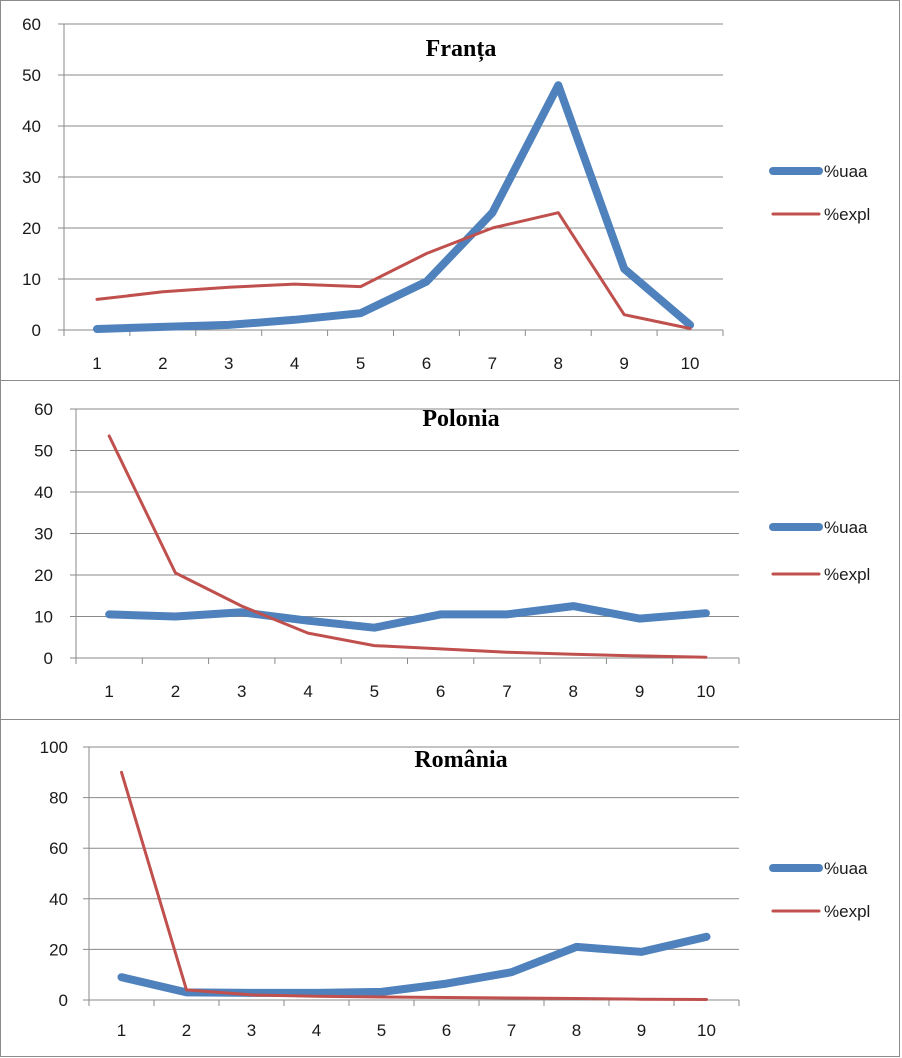  I want to click on chart-title: Polonia, so click(460, 419).